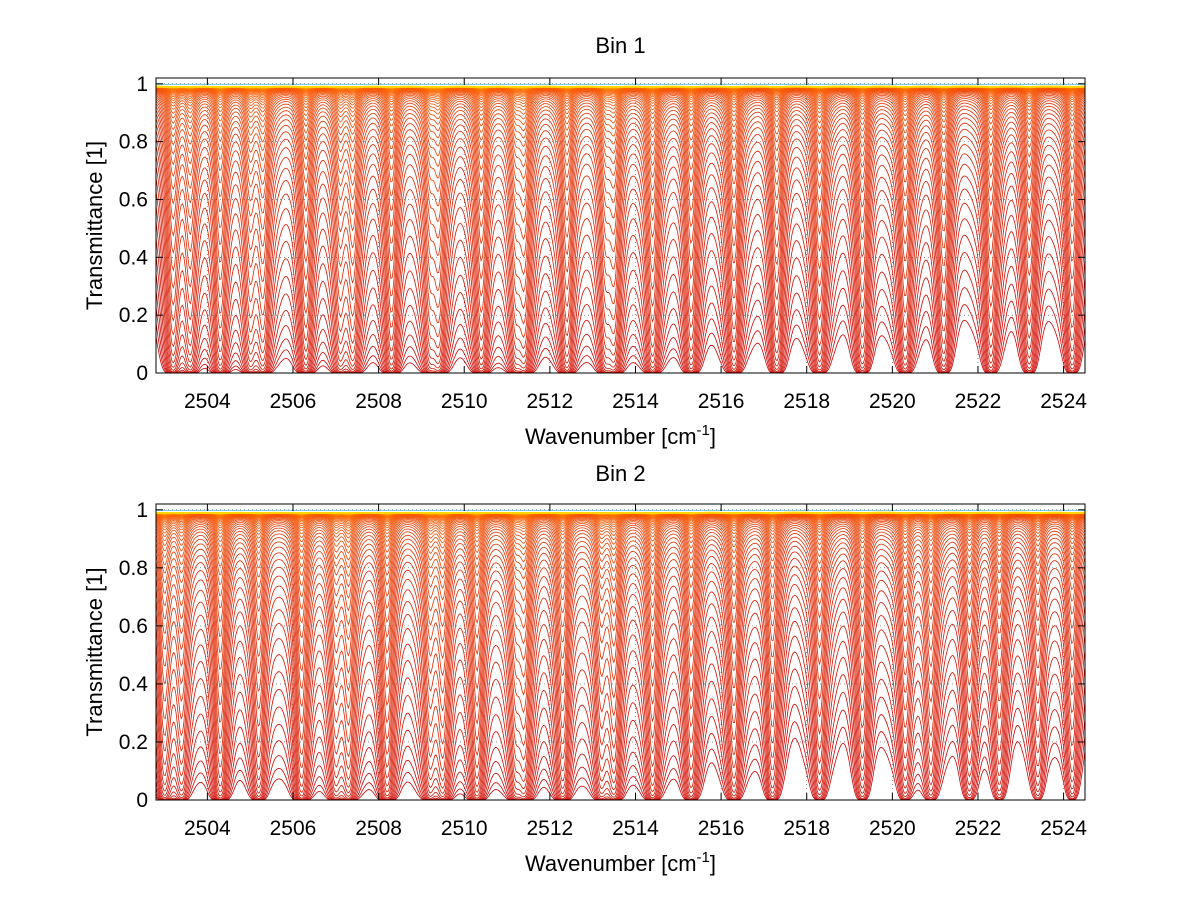  What do you see at coordinates (635, 401) in the screenshot?
I see `x-tick-label: 2514` at bounding box center [635, 401].